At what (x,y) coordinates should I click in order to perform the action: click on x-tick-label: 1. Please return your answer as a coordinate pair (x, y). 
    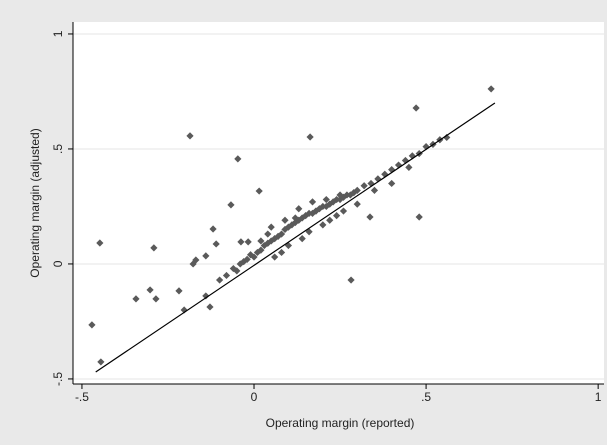
    Looking at the image, I should click on (598, 397).